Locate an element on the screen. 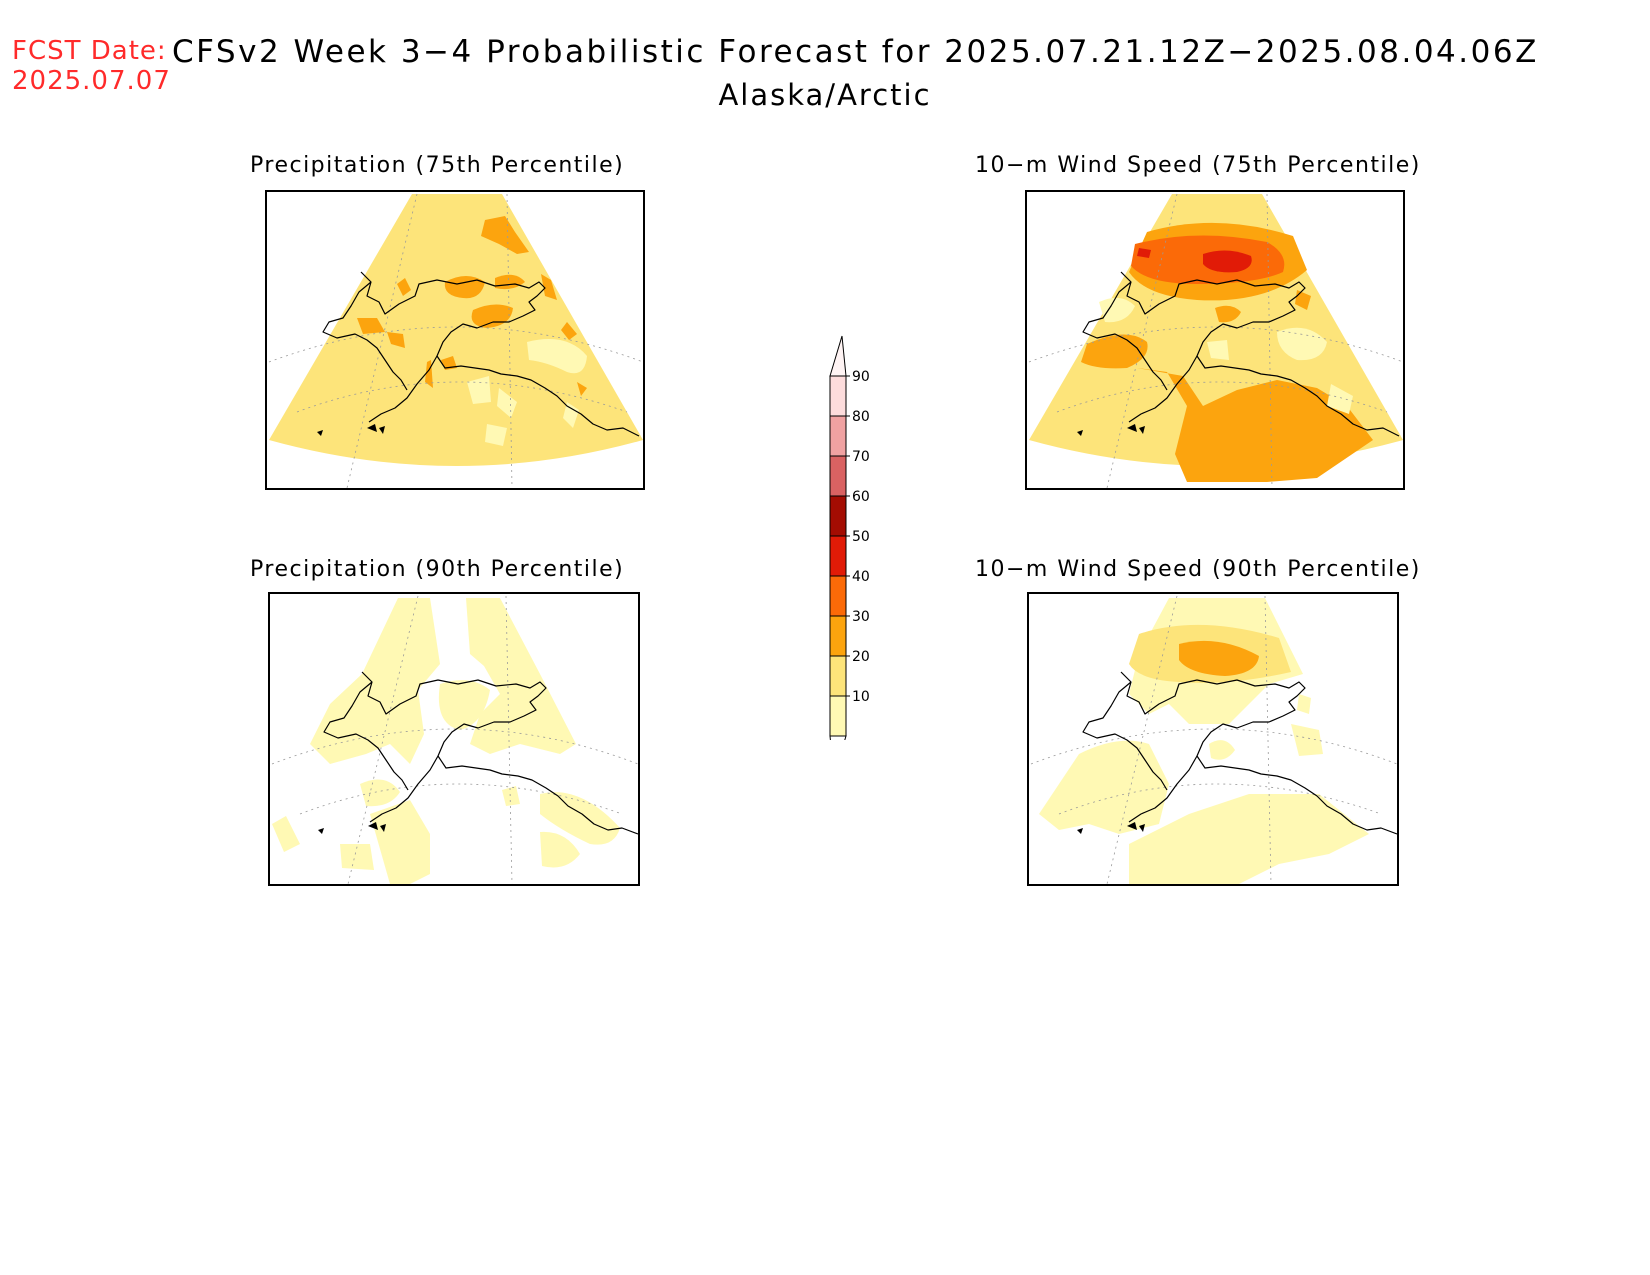  wind-90-map is located at coordinates (1213, 739).